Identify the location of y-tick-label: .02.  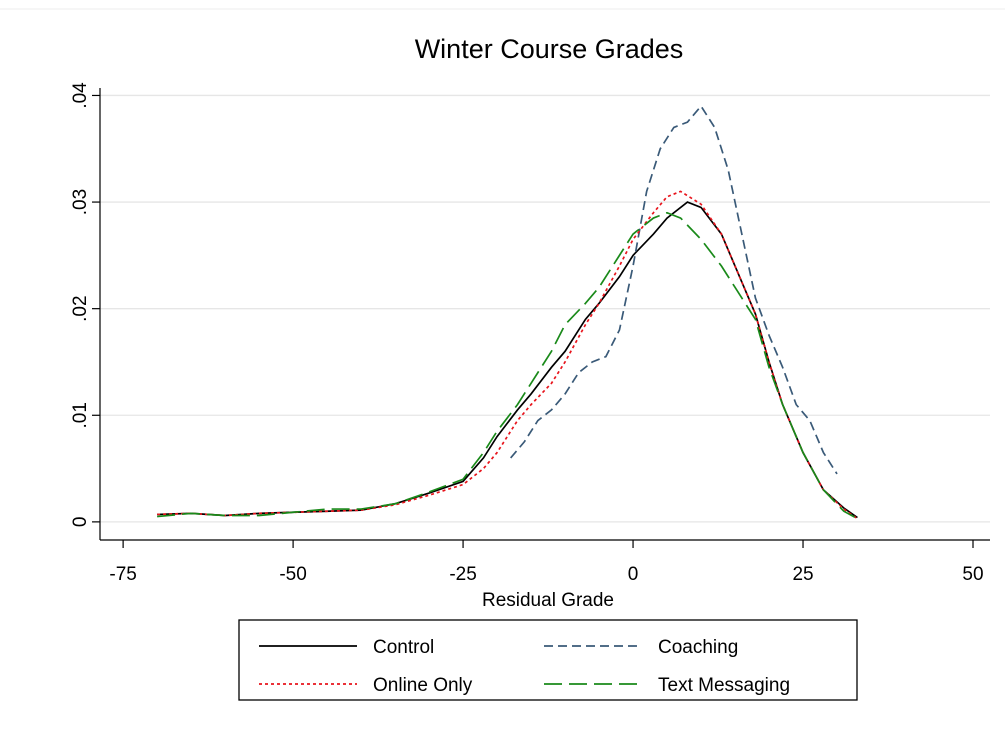
(80, 308).